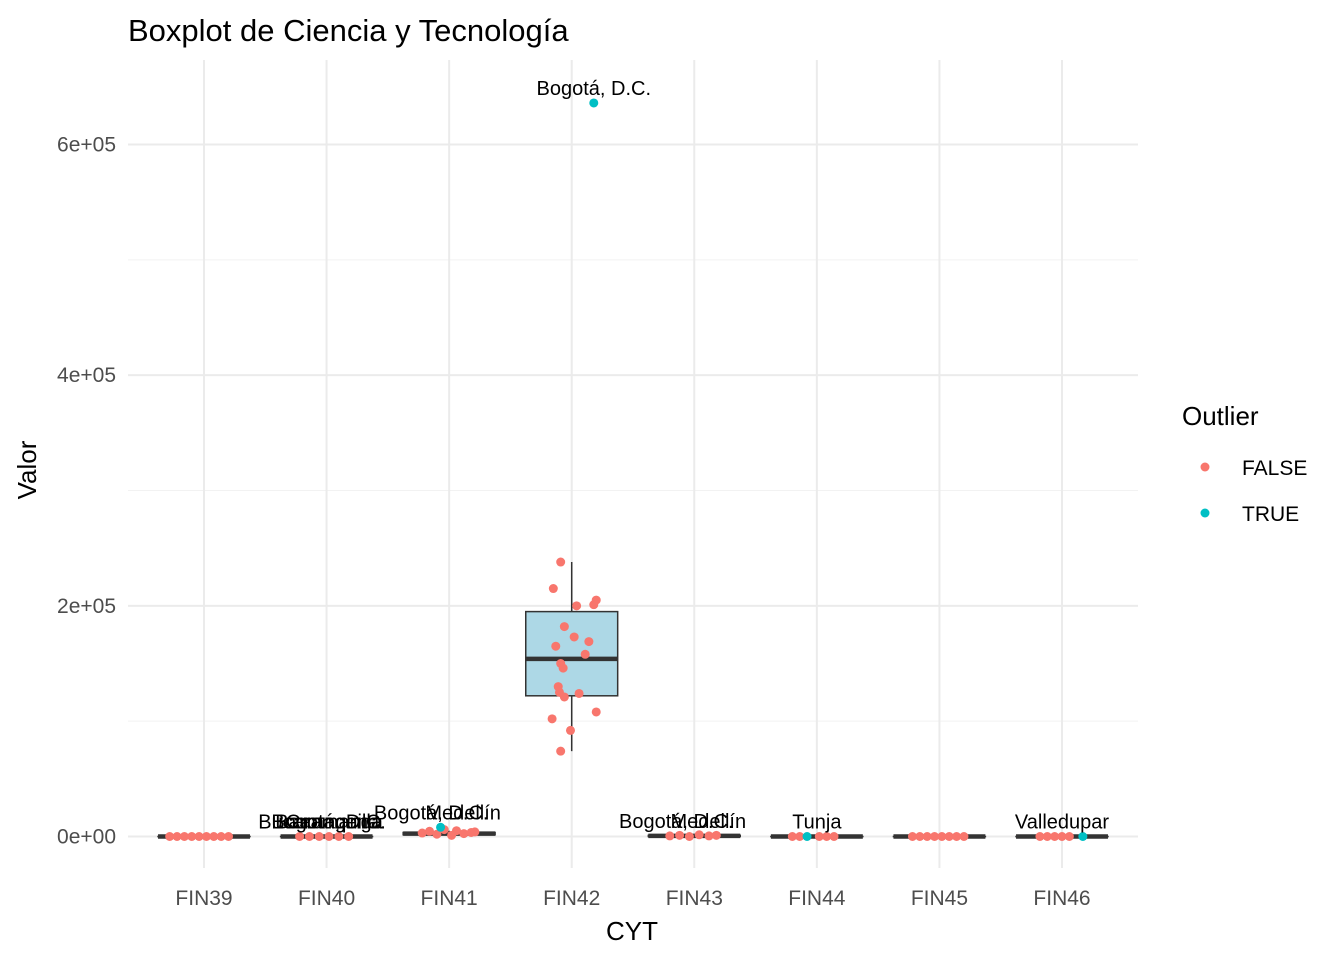 Image resolution: width=1344 pixels, height=960 pixels. What do you see at coordinates (939, 898) in the screenshot?
I see `x-tick-label: FIN45` at bounding box center [939, 898].